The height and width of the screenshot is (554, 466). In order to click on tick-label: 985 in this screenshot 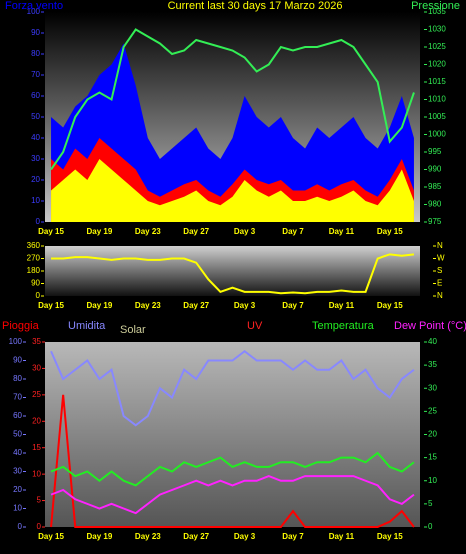, I will do `click(435, 186)`.